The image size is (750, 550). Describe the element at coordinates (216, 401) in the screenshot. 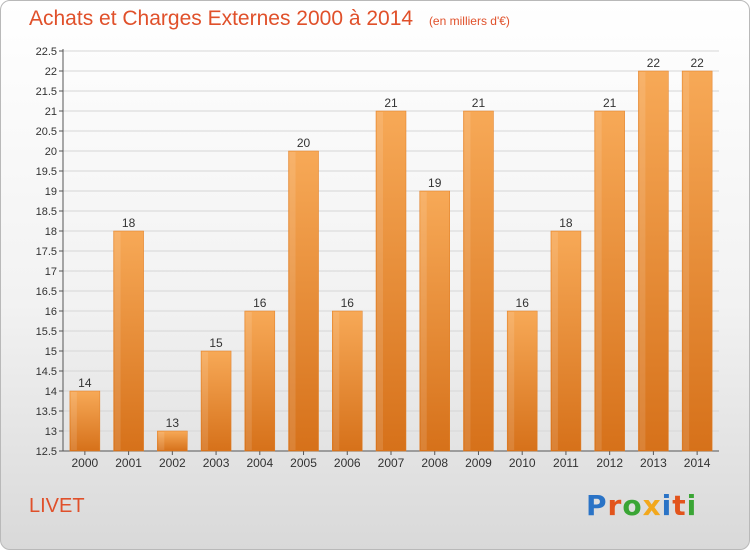

I see `bar-2003` at that location.